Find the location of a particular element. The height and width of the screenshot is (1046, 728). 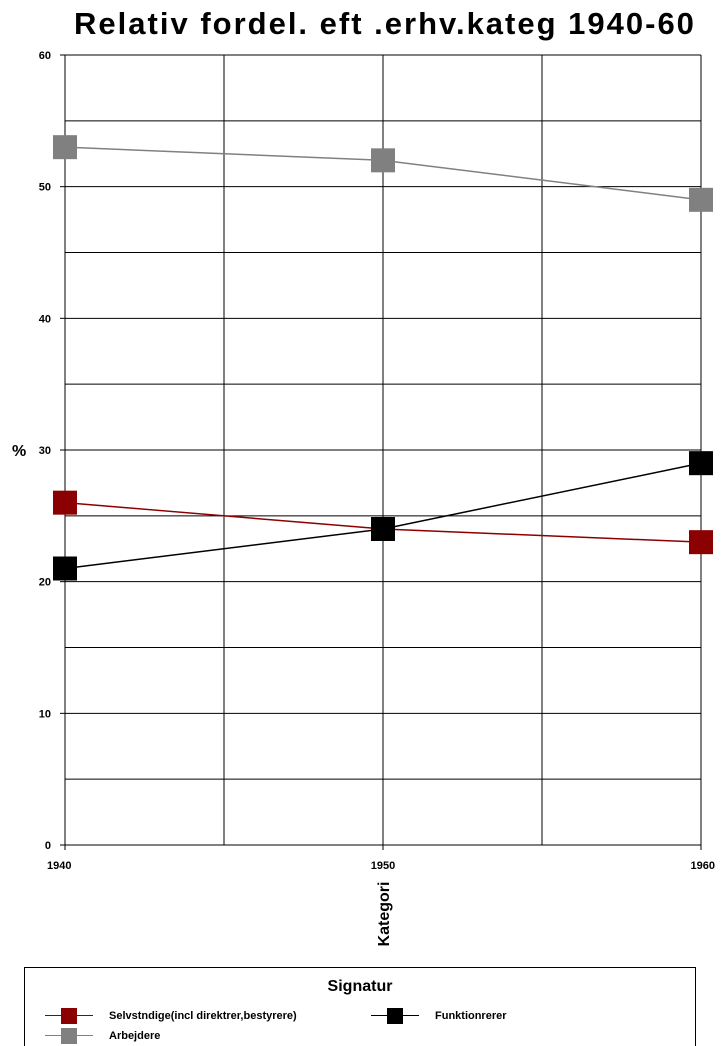

legend-item-arbejdere: Arbejdere is located at coordinates (102, 1036).